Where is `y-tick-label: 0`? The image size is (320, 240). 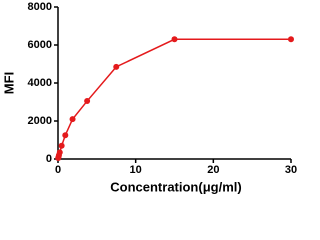
y-tick-label: 0 is located at coordinates (49, 159).